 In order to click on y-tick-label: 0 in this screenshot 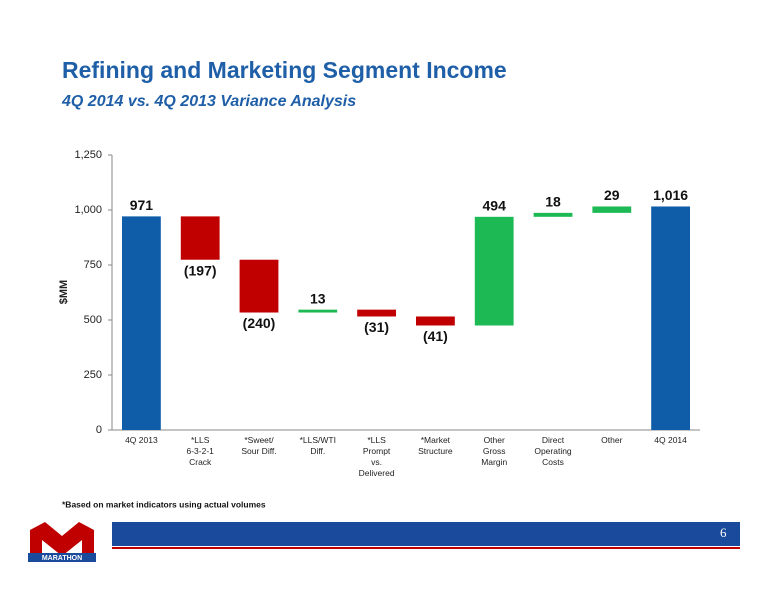, I will do `click(99, 430)`.